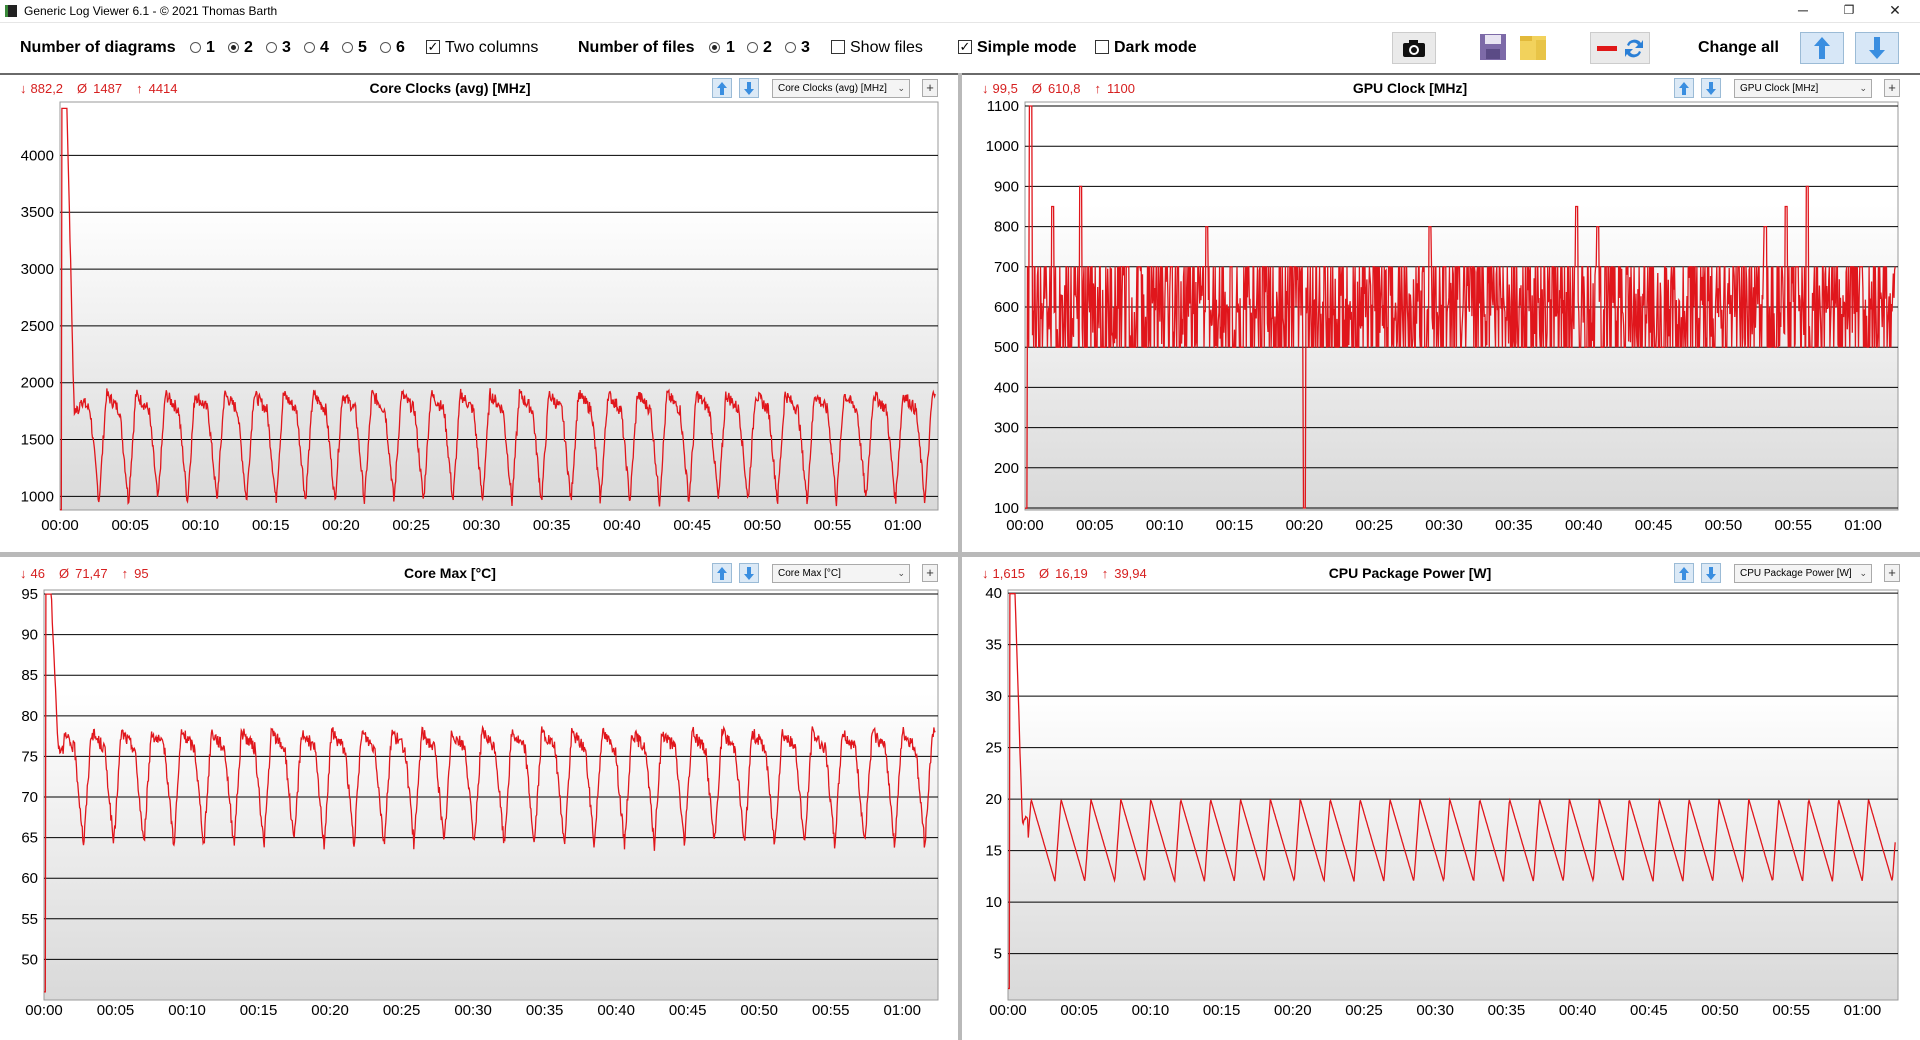  Describe the element at coordinates (1877, 48) in the screenshot. I see `move-all-down-button` at that location.